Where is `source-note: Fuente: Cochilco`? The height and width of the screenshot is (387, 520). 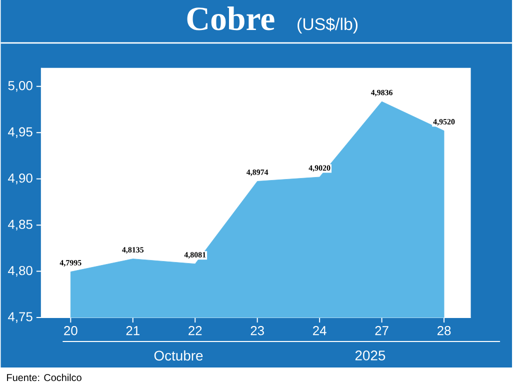 source-note: Fuente: Cochilco is located at coordinates (44, 377).